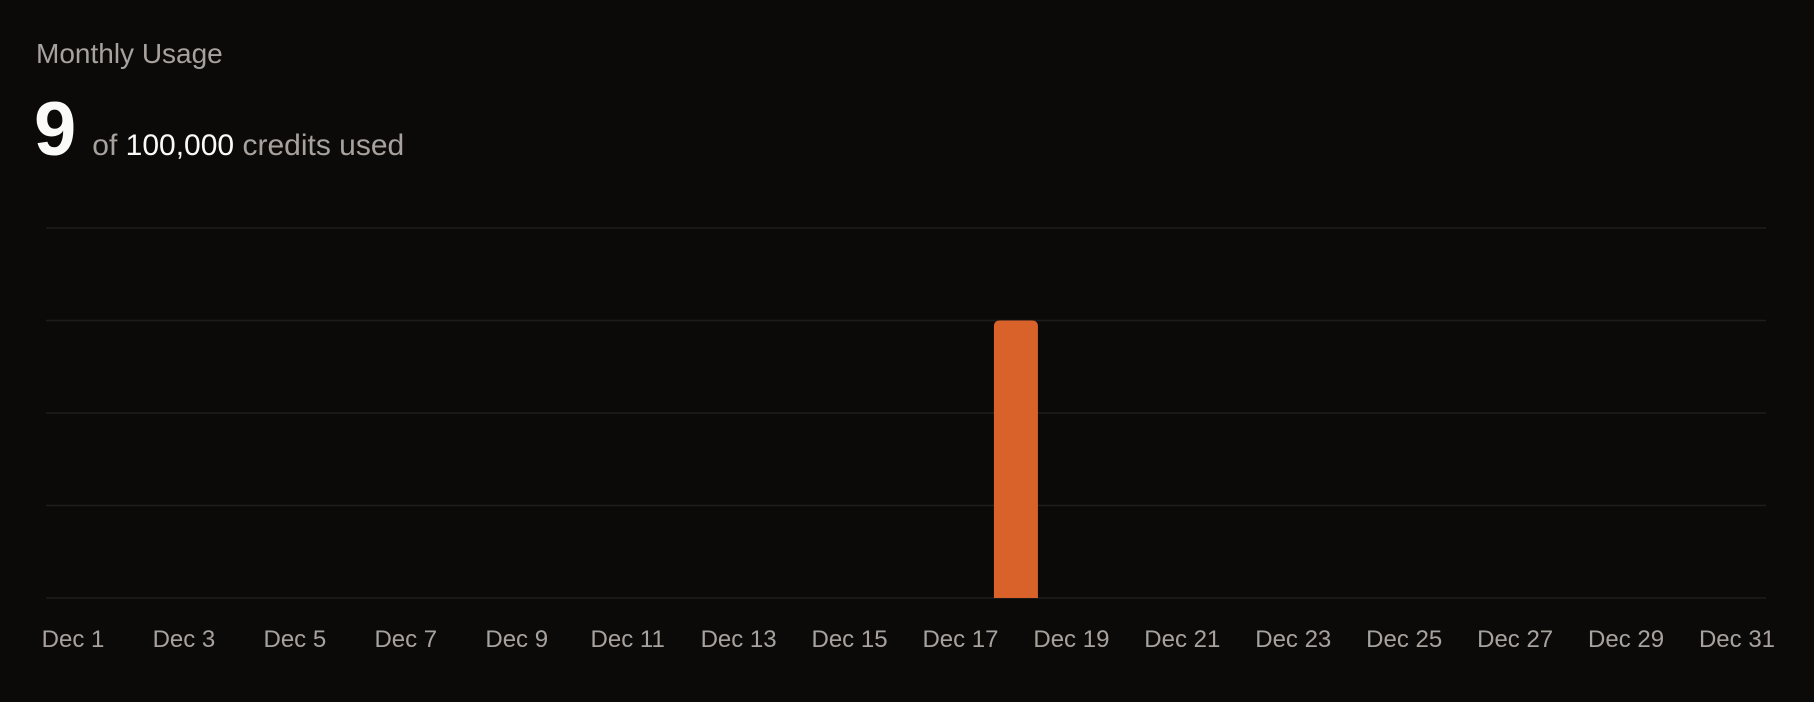 Image resolution: width=1814 pixels, height=702 pixels. What do you see at coordinates (184, 639) in the screenshot?
I see `x-tick-label: Dec 3` at bounding box center [184, 639].